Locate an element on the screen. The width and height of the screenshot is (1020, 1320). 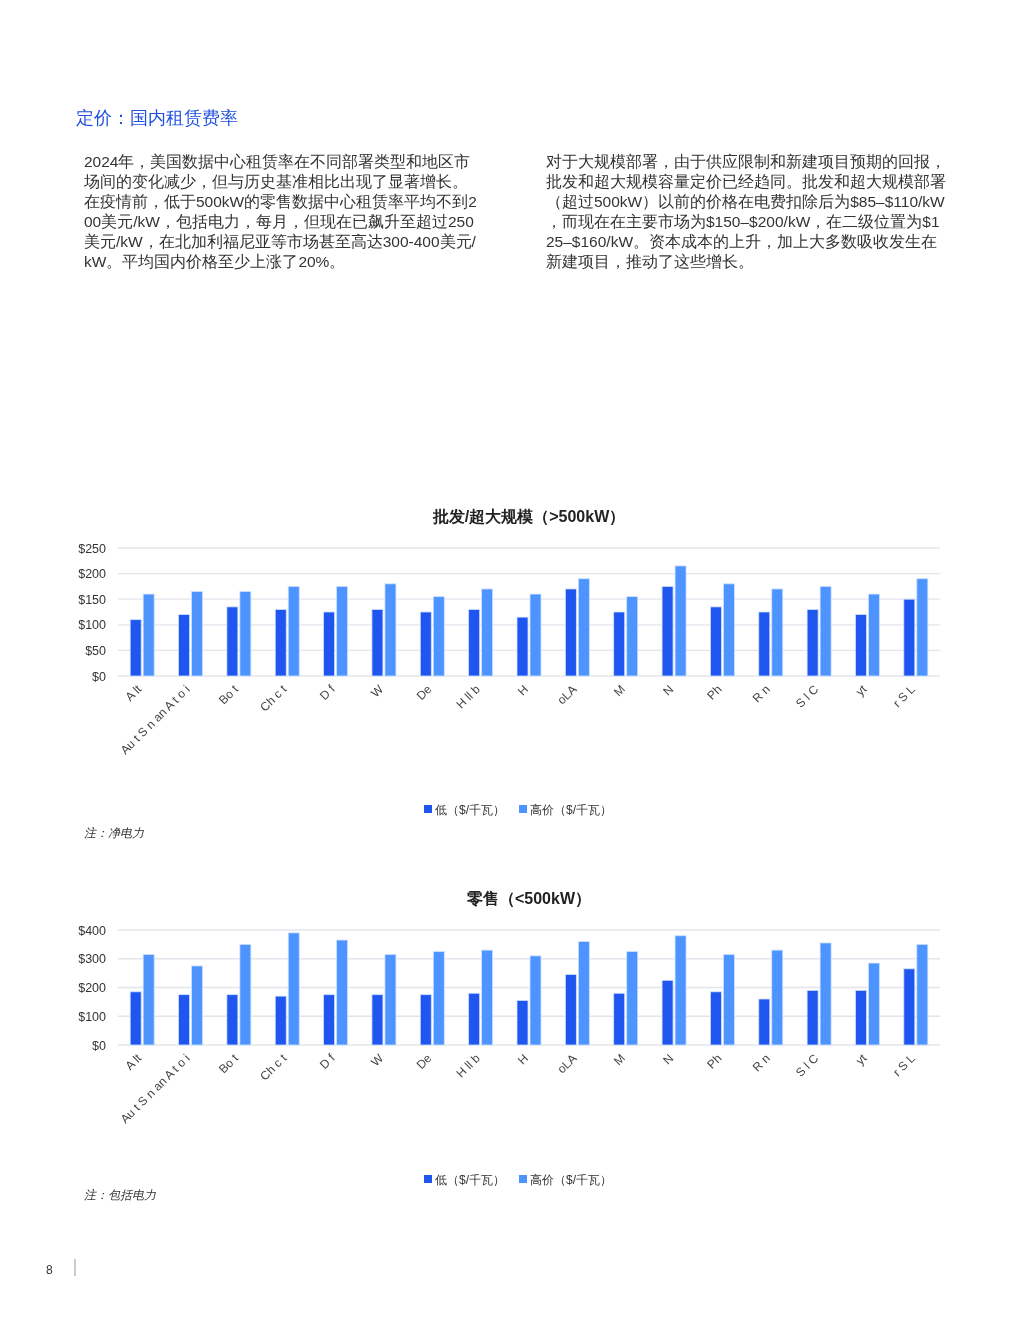
text: 2024年，美国数据中心租赁率在不同部署类型和地区市场间的变化减少，但与历史基准相比出现了显著增长。在疫情前，低于500kW的零售数据中心租赁率平均不到200美元/kW，包括电力，每月，但现在已飙升至超过250美元/kW，在北加利福尼亚等市场甚至高达300-400美元/kW。平均国内价格至少上涨了20%。 is located at coordinates (280, 211).